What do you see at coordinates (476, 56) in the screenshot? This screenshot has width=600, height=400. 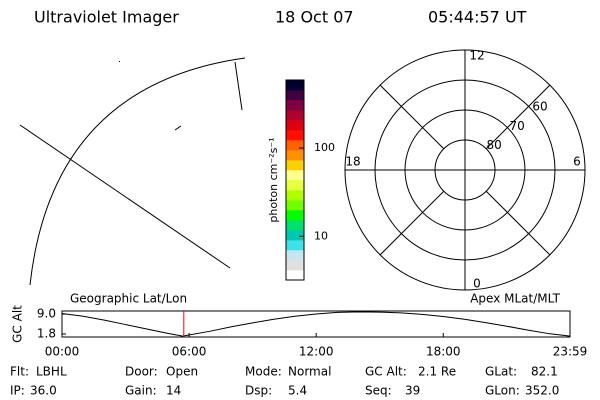 I see `mlt-label: 12` at bounding box center [476, 56].